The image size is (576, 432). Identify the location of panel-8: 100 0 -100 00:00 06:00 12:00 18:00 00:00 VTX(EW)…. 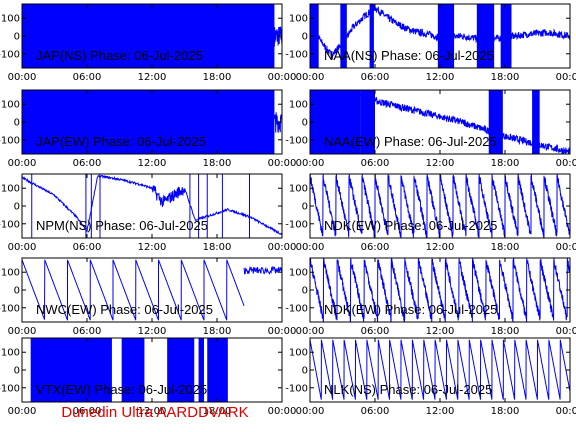
(148, 377).